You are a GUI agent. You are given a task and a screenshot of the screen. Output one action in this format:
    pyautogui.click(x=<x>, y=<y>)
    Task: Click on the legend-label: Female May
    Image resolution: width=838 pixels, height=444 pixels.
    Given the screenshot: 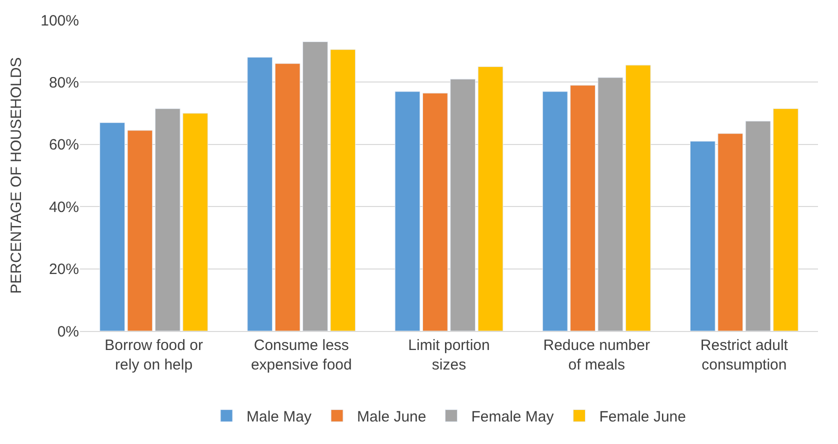 What is the action you would take?
    pyautogui.click(x=512, y=417)
    